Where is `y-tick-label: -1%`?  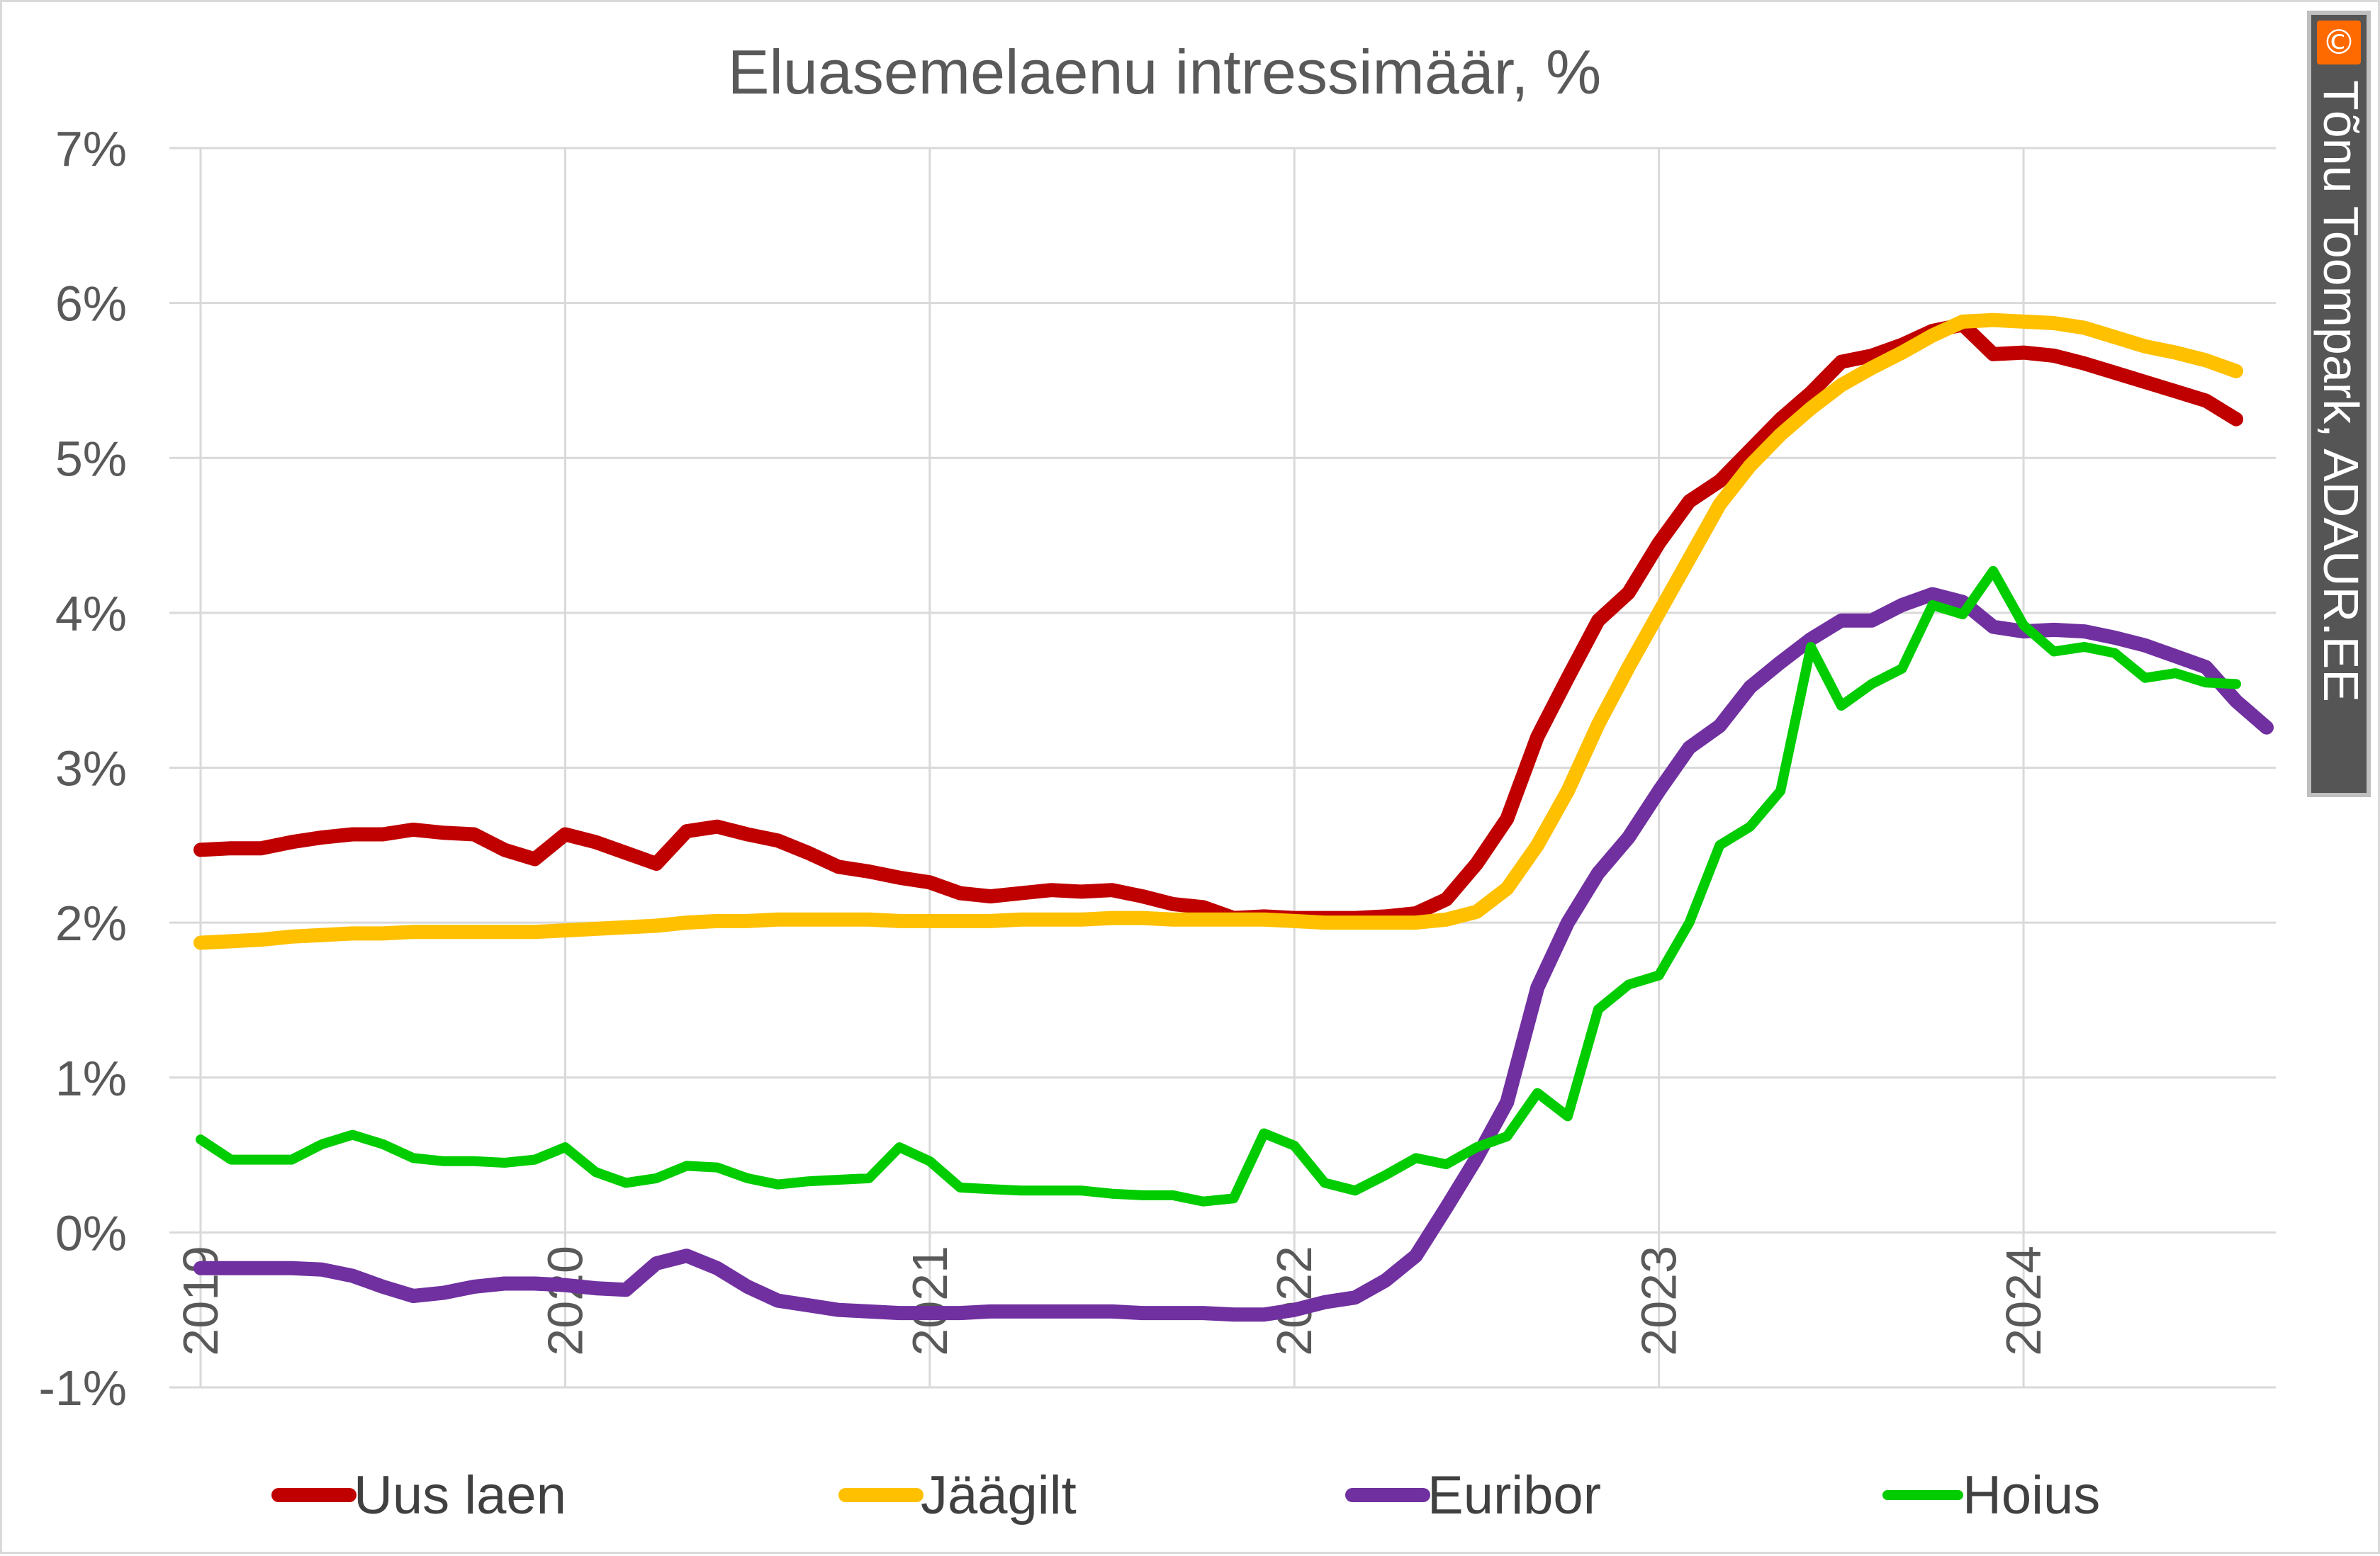 y-tick-label: -1% is located at coordinates (83, 1388).